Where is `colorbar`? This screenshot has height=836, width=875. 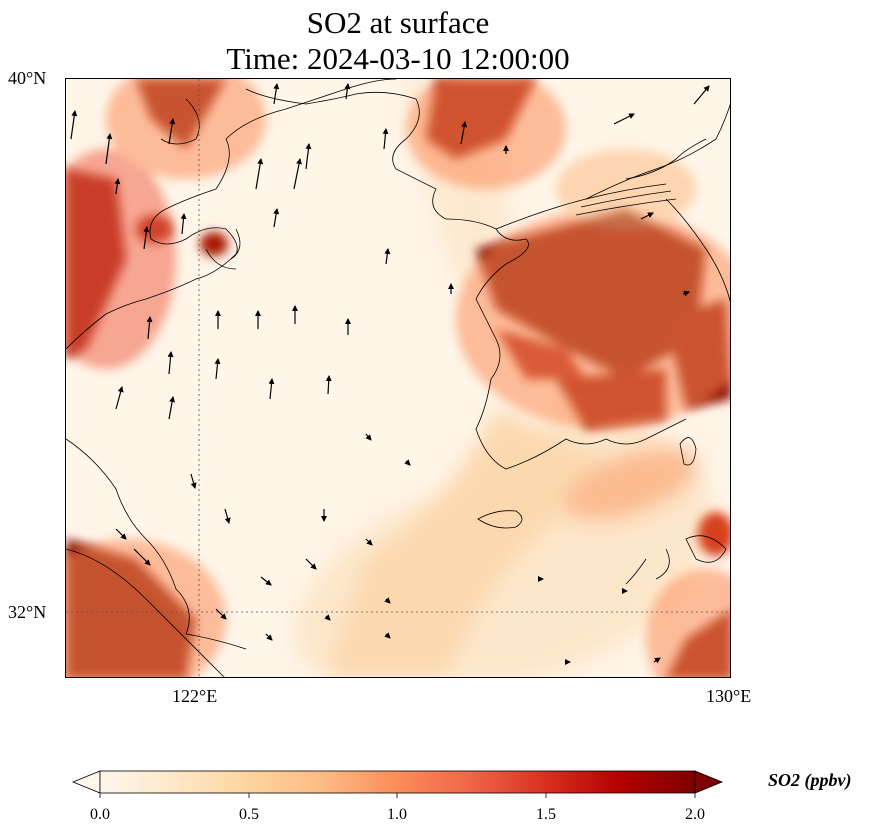 colorbar is located at coordinates (397, 784).